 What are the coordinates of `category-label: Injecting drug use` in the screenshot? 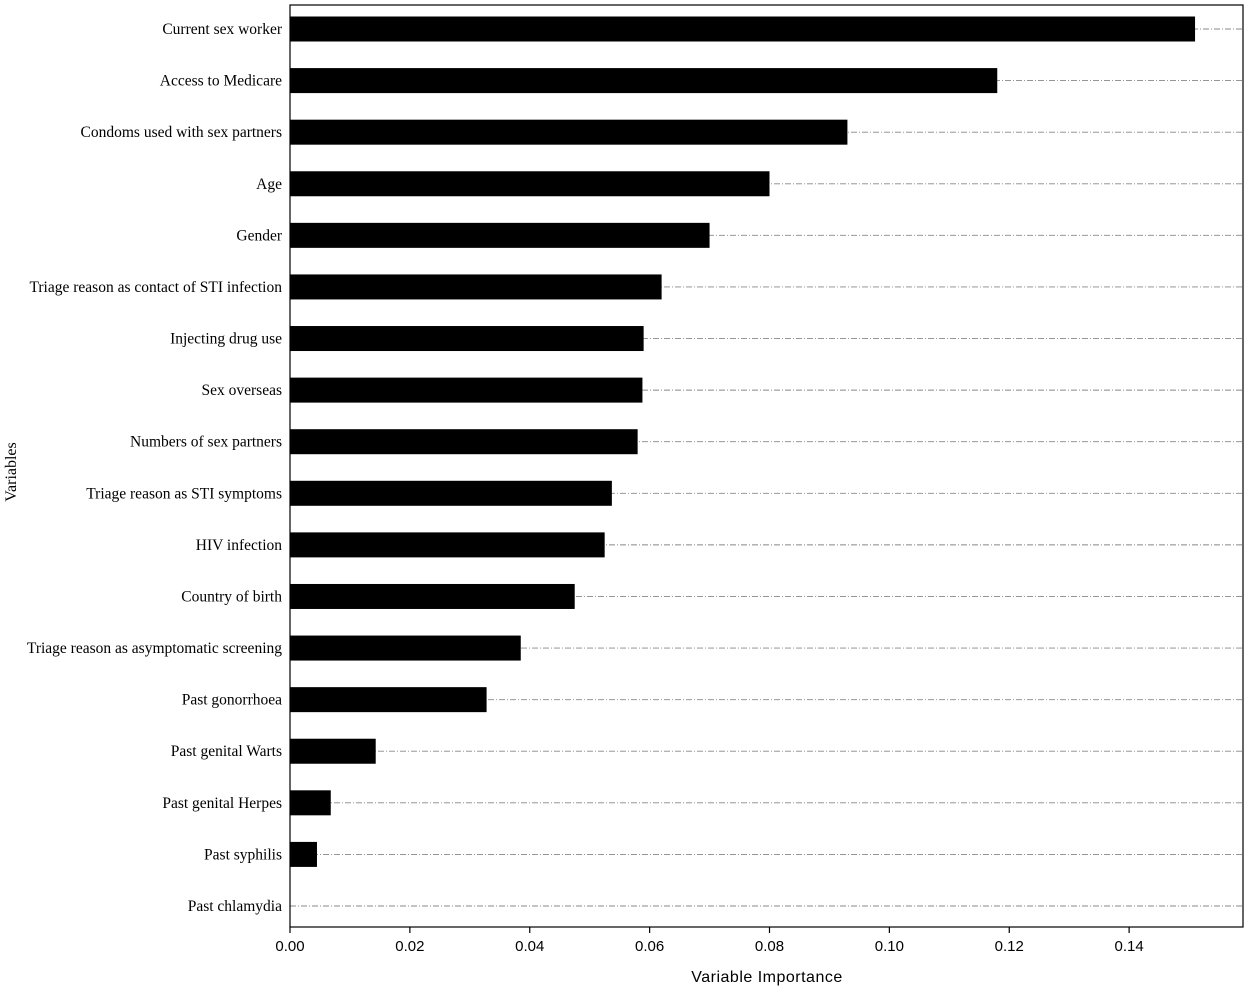 It's located at (226, 339).